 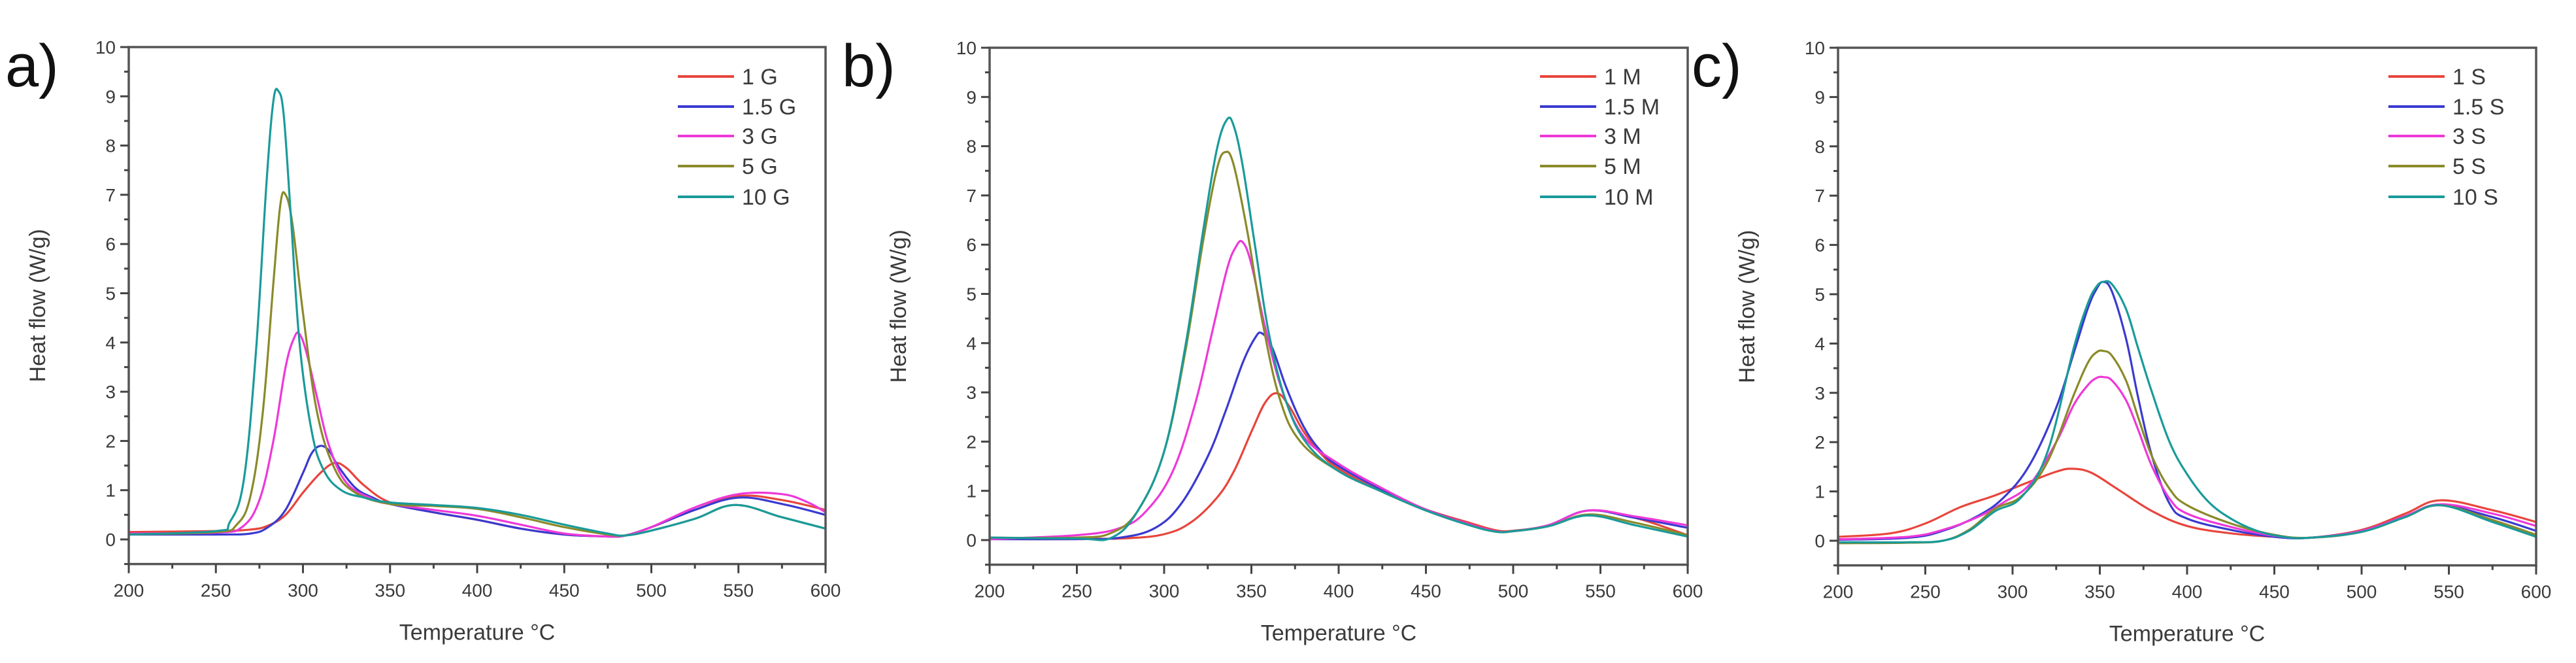 What do you see at coordinates (766, 197) in the screenshot?
I see `legend-label: 10 G` at bounding box center [766, 197].